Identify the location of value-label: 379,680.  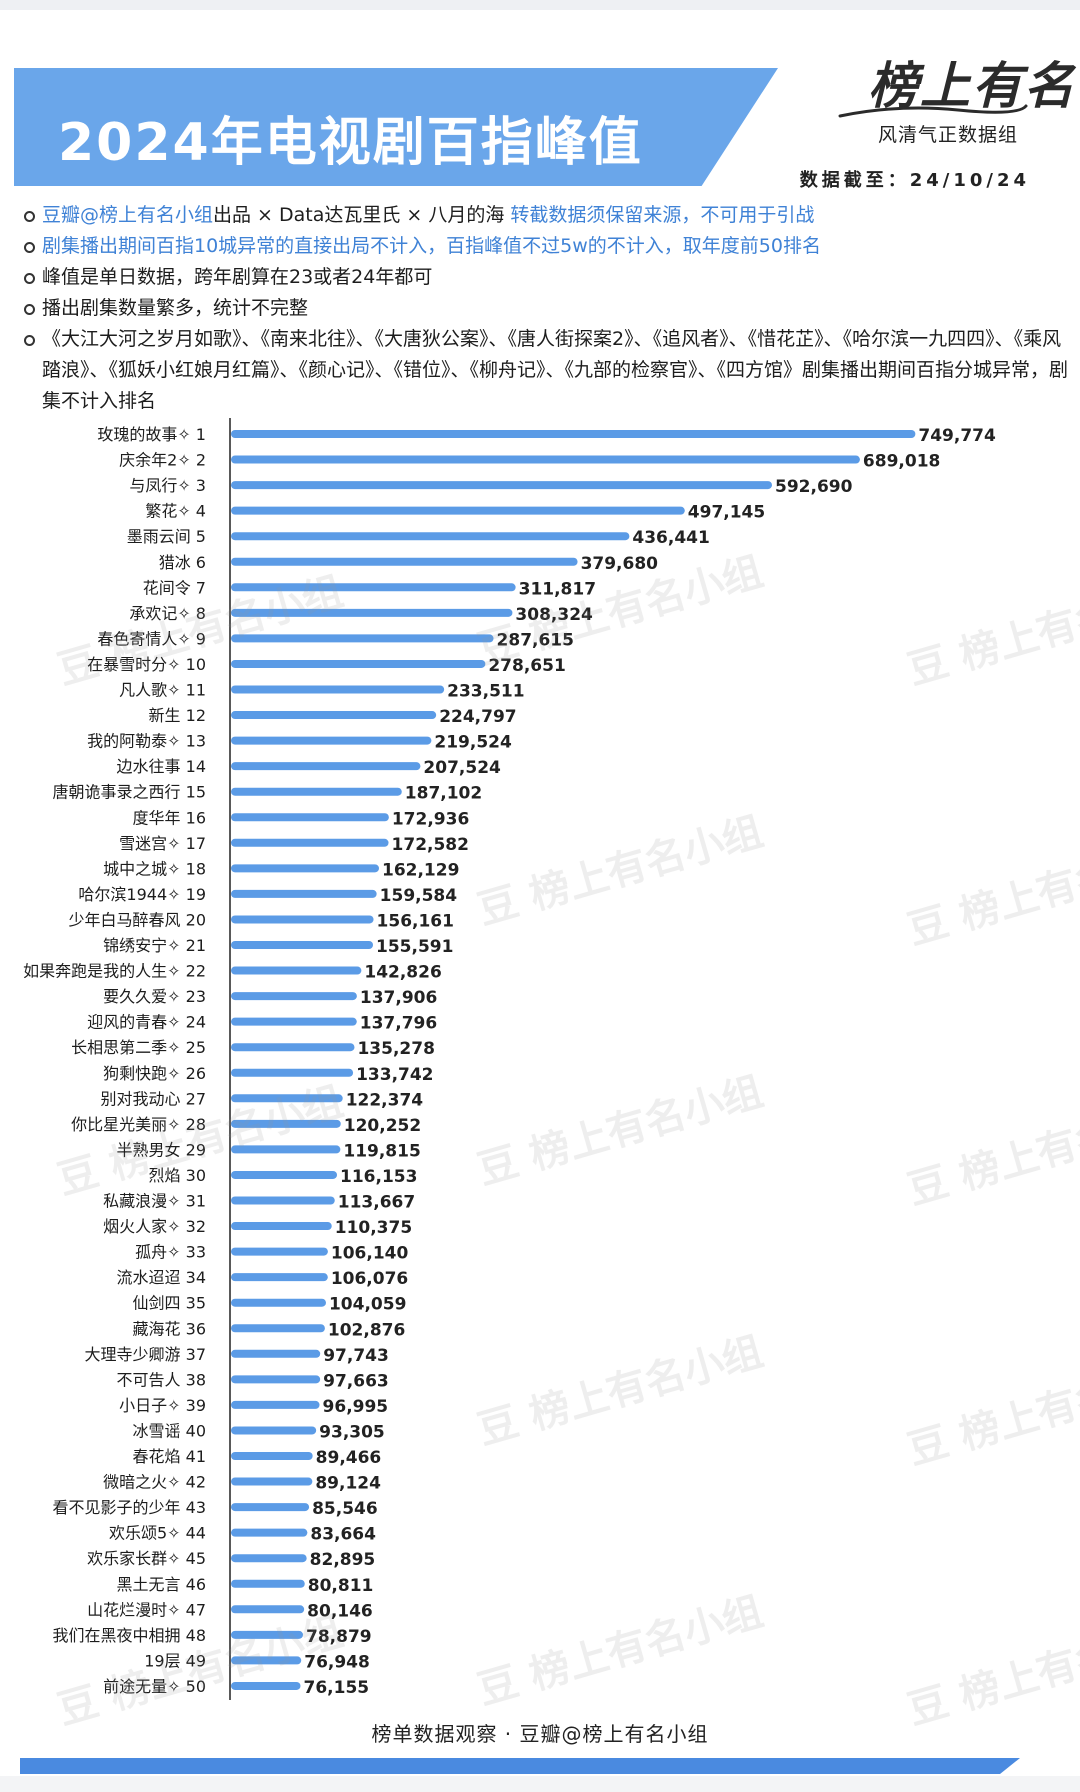
(620, 564).